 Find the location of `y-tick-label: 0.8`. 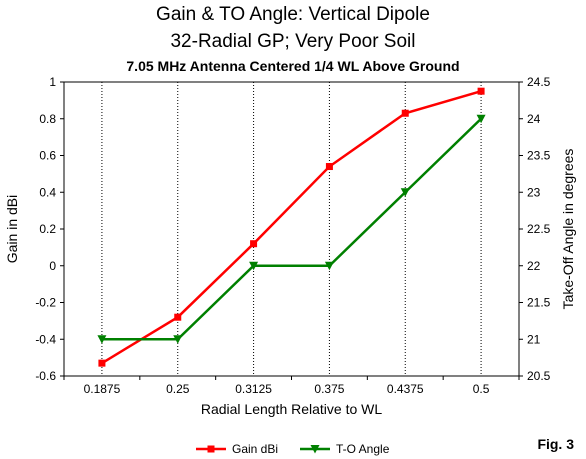

y-tick-label: 0.8 is located at coordinates (47, 119).